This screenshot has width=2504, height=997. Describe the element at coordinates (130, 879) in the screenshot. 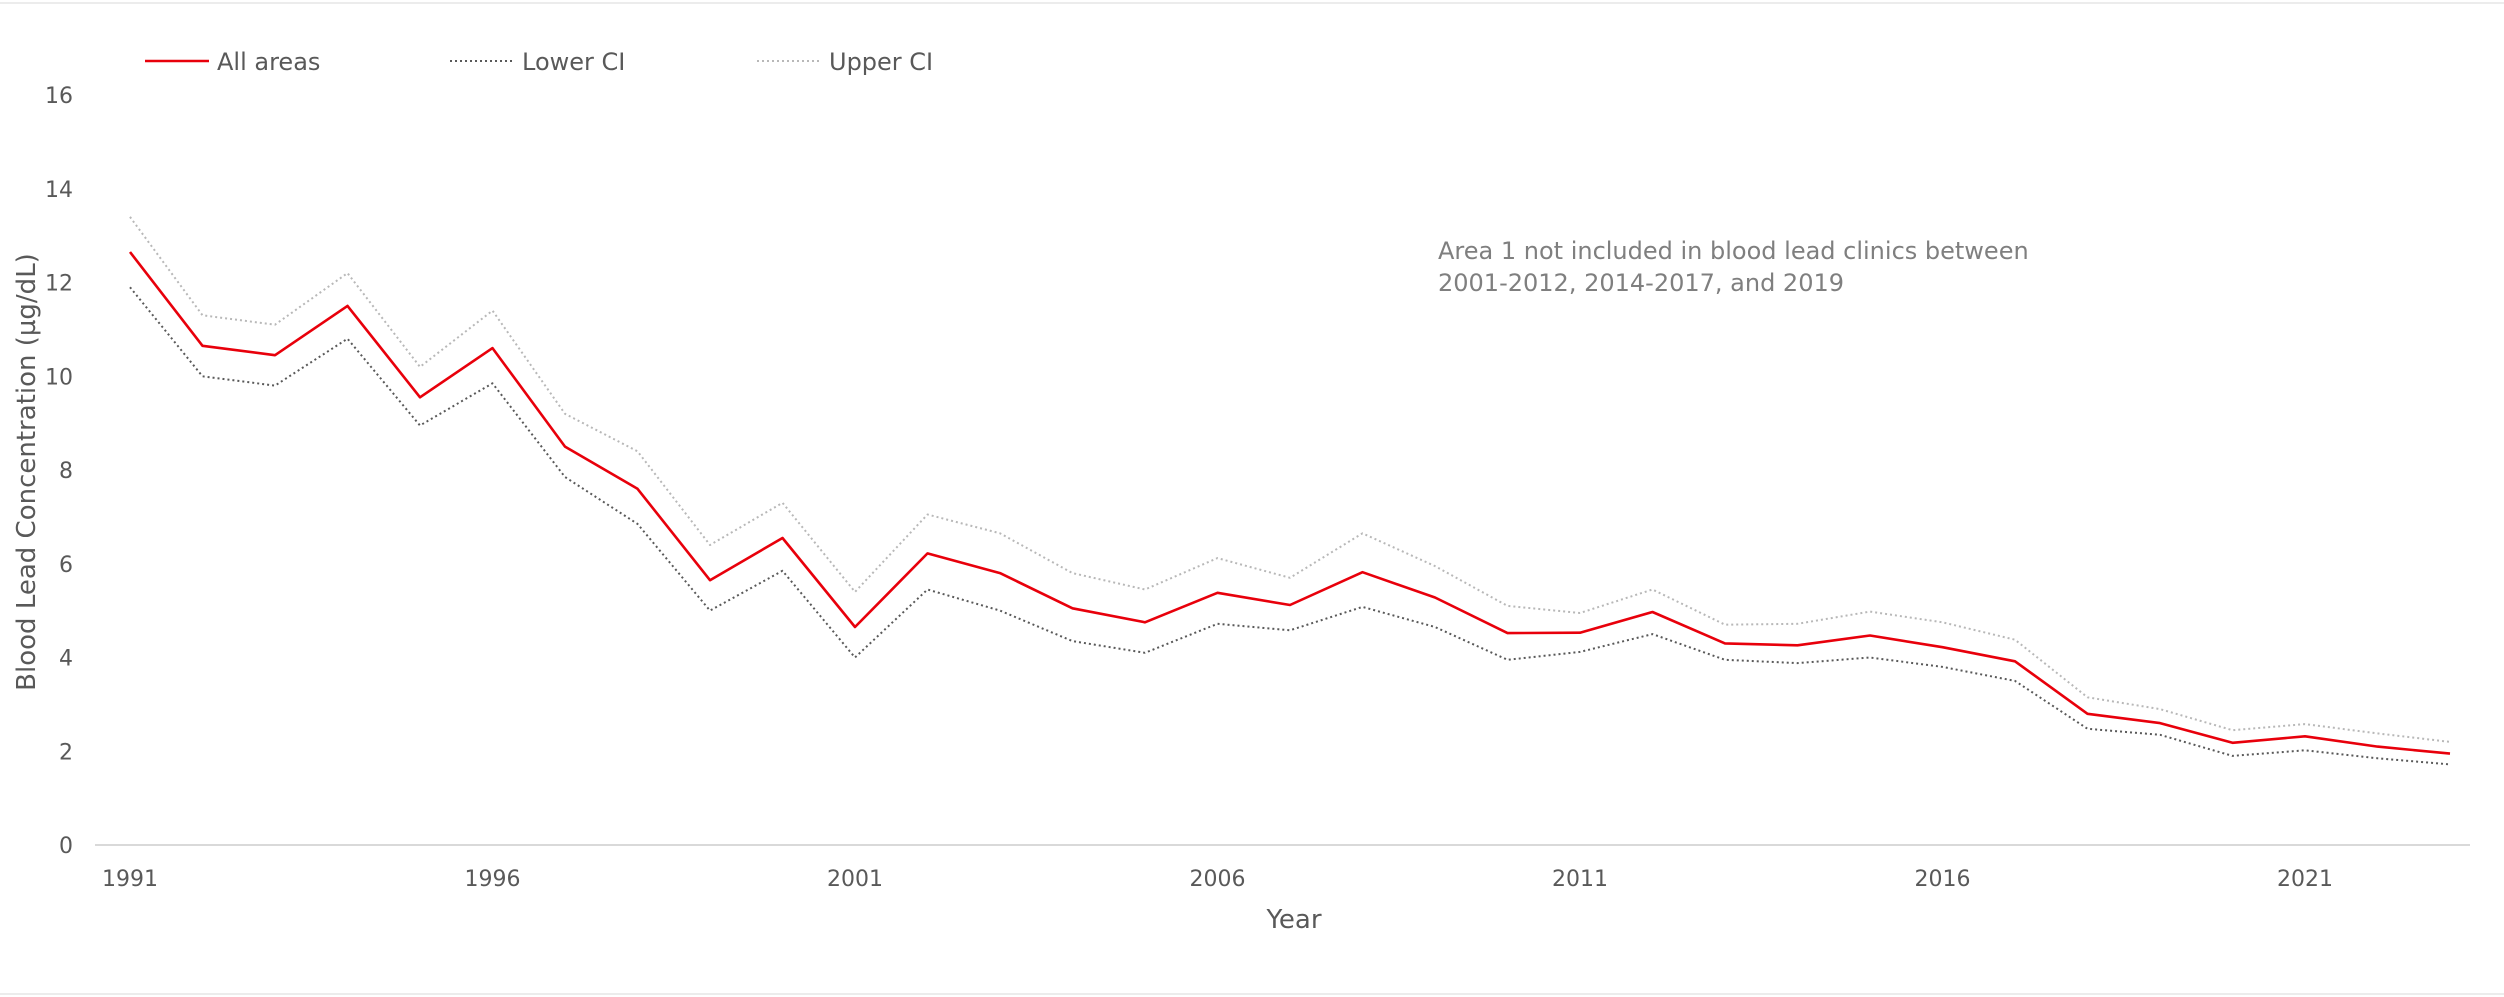

I see `x-tick-label: 1991` at that location.